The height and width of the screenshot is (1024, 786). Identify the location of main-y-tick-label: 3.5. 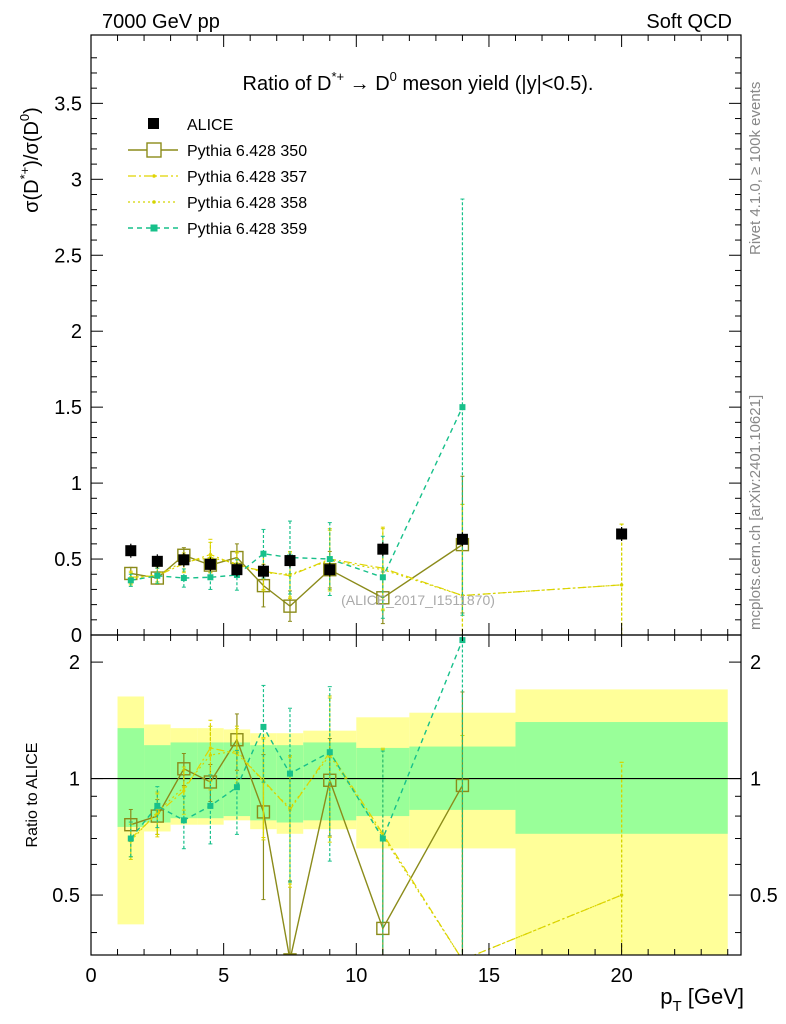
(68, 104).